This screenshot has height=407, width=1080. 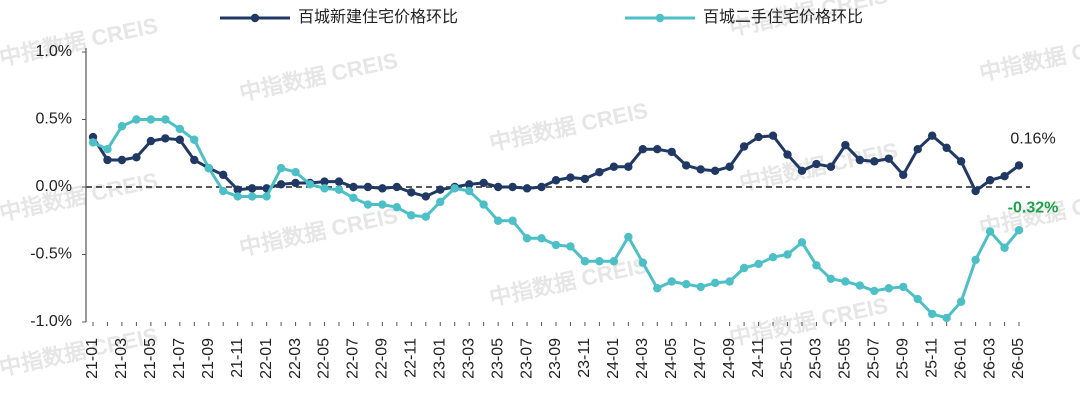 What do you see at coordinates (92, 358) in the screenshot?
I see `x-tick-label: 21-01` at bounding box center [92, 358].